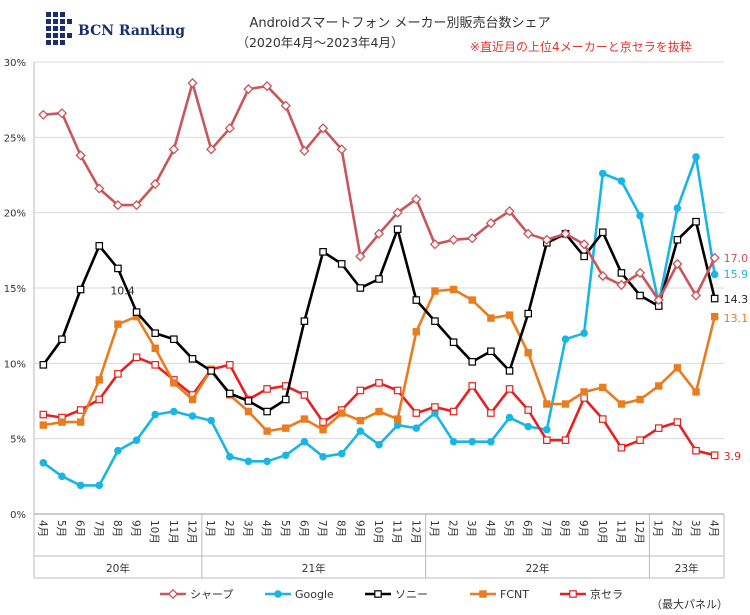 The width and height of the screenshot is (750, 615). What do you see at coordinates (196, 594) in the screenshot?
I see `legend-item: シャープ` at bounding box center [196, 594].